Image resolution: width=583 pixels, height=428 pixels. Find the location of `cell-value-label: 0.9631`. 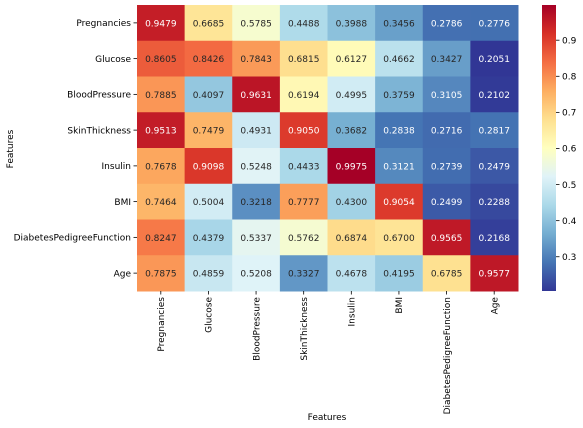

cell-value-label: 0.9631 is located at coordinates (256, 96).